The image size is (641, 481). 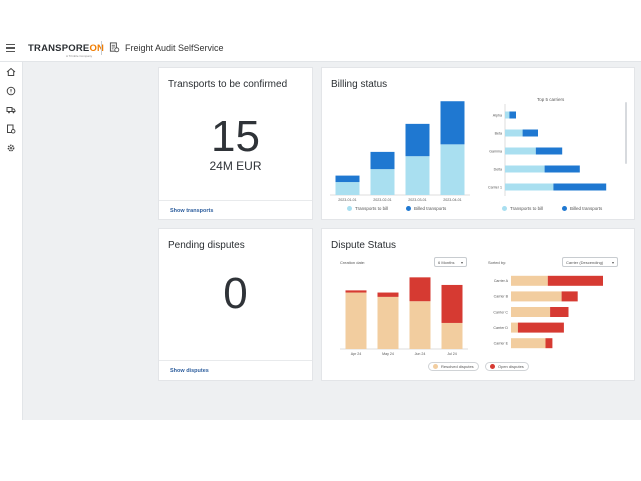 I want to click on transports-amount: 24M EUR, so click(x=235, y=166).